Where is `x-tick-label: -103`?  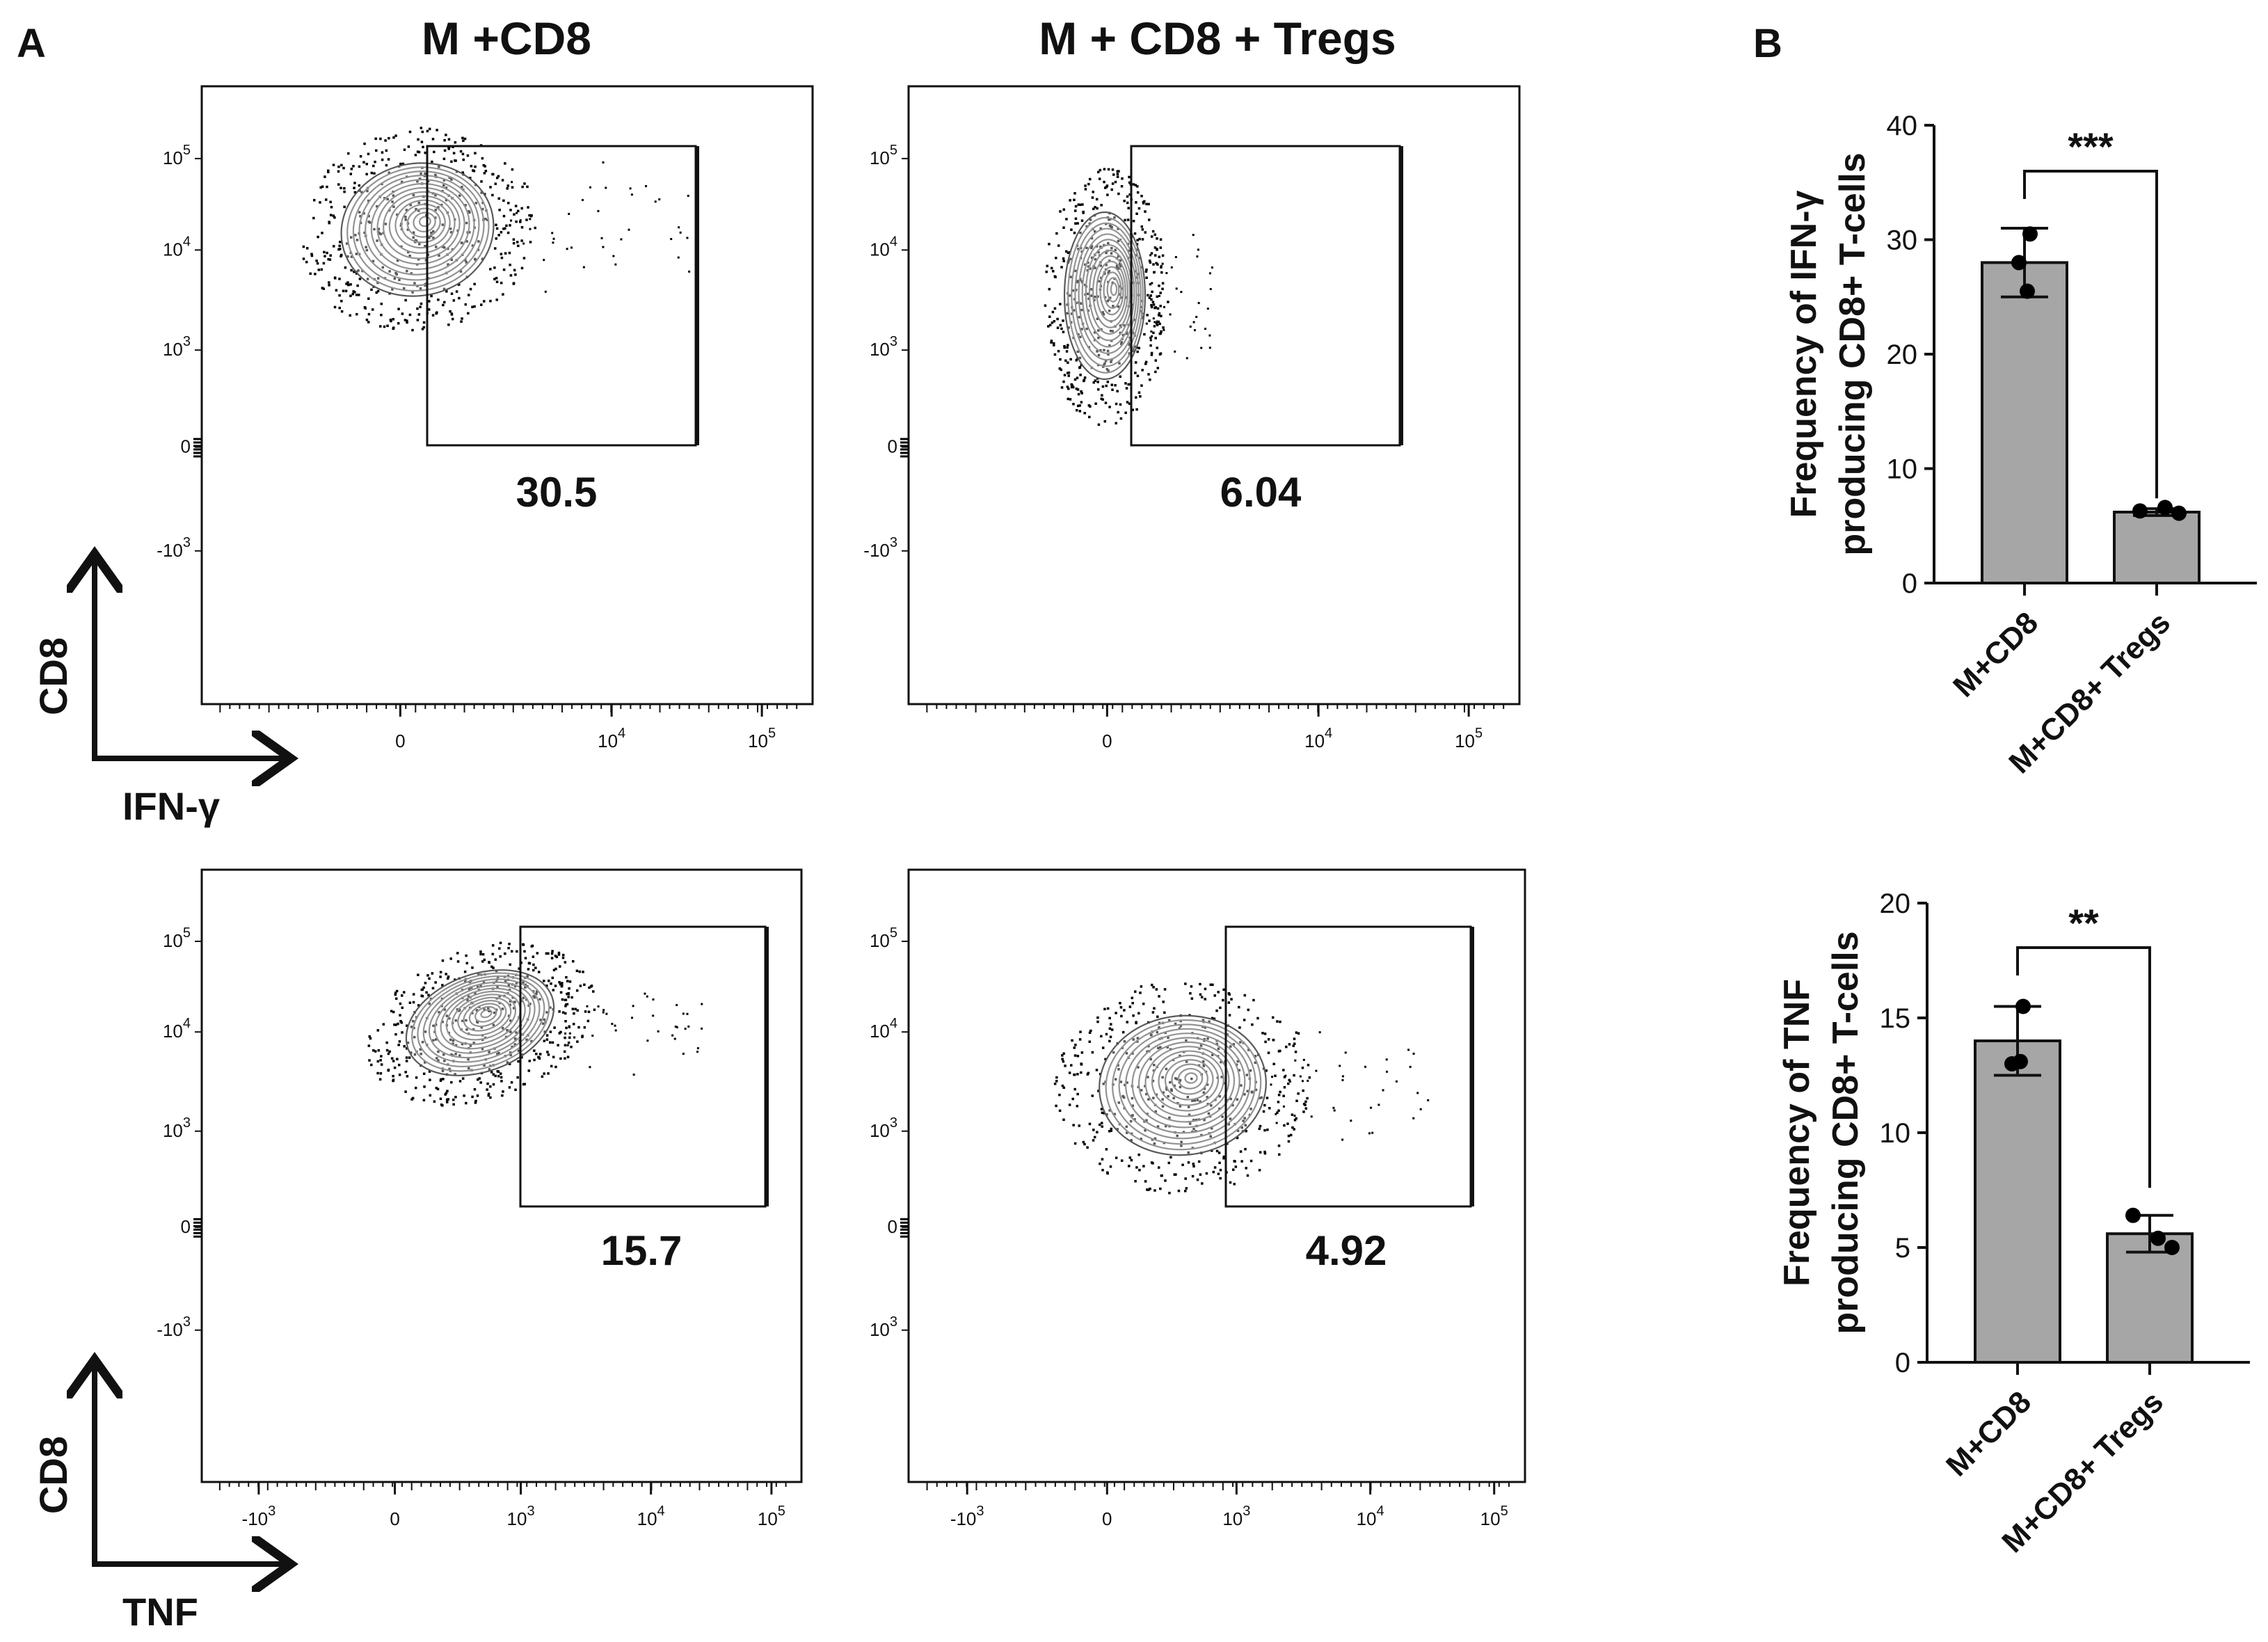
x-tick-label: -103 is located at coordinates (259, 1516).